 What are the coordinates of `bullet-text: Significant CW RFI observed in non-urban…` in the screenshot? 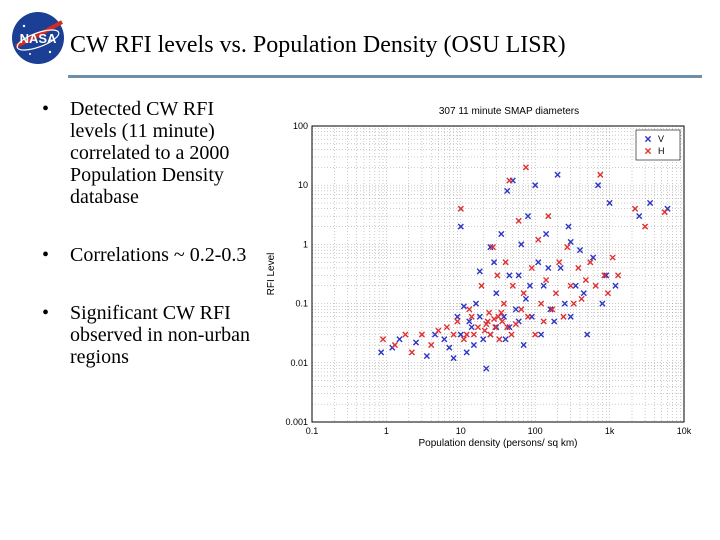 It's located at (160, 335).